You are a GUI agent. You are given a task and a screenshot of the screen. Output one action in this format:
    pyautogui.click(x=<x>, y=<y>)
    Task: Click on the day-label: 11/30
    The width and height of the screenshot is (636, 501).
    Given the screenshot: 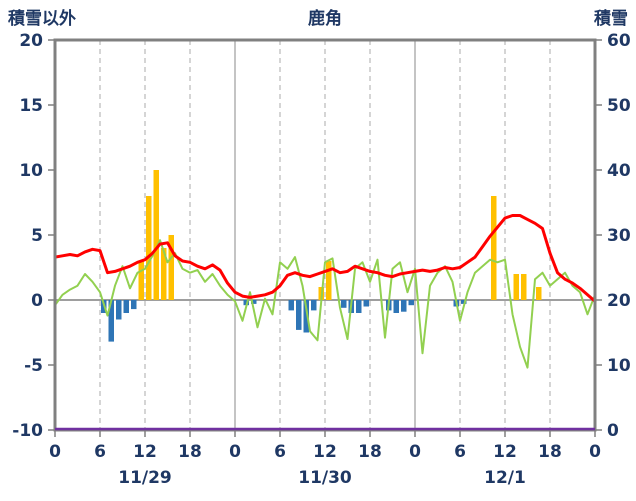 What is the action you would take?
    pyautogui.click(x=325, y=478)
    